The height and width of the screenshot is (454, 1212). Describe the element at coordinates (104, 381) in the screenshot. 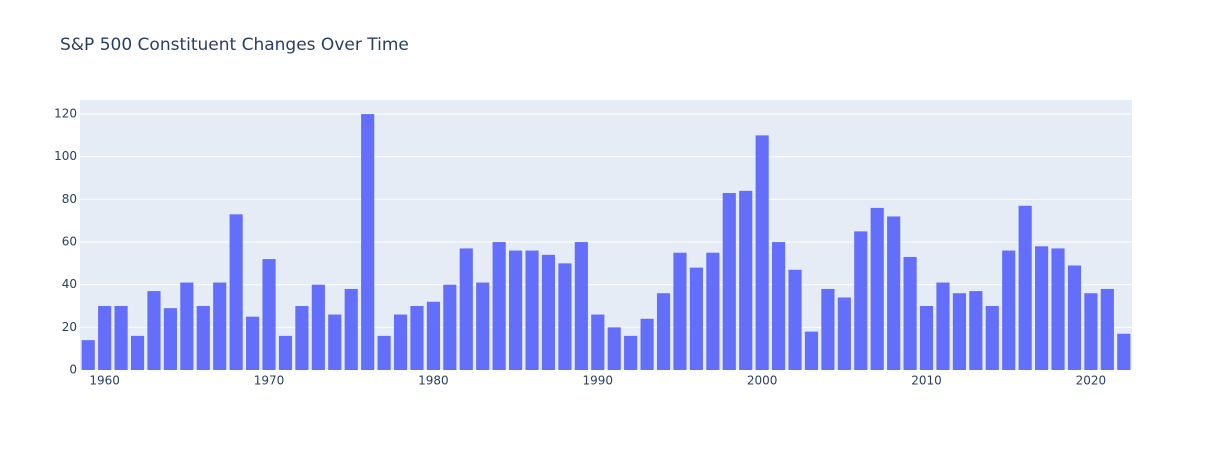

I see `x-tick-label: 1960` at that location.